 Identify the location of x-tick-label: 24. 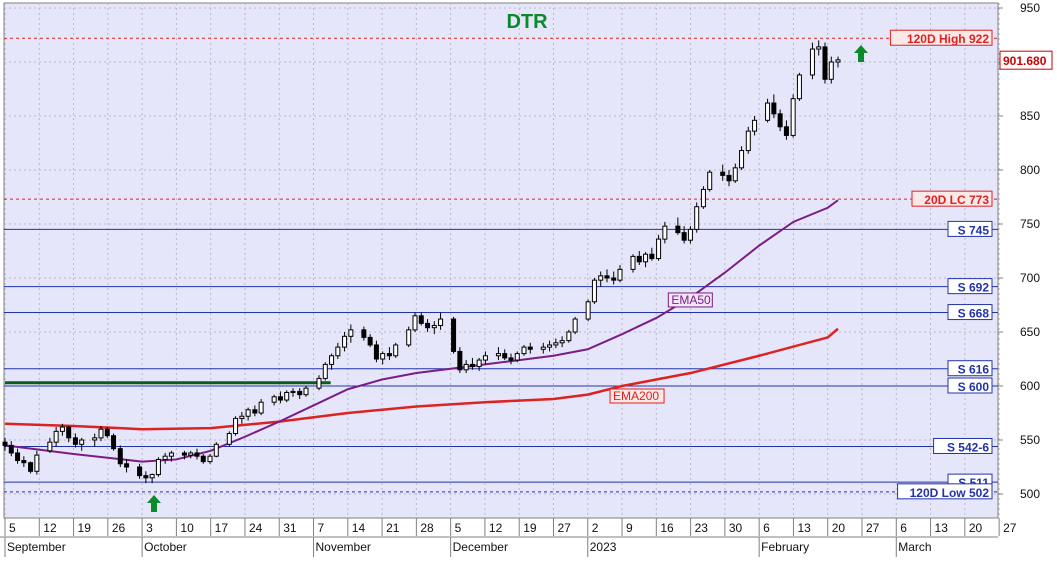
(256, 528).